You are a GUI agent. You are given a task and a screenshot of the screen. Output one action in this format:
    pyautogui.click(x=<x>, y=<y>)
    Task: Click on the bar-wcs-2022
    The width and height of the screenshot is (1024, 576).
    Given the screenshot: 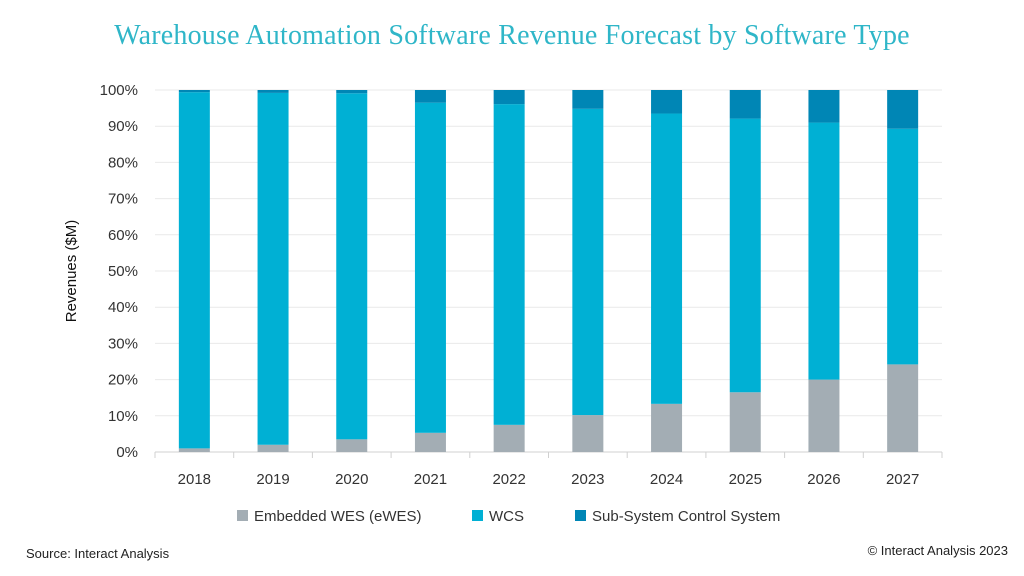 What is the action you would take?
    pyautogui.click(x=509, y=264)
    